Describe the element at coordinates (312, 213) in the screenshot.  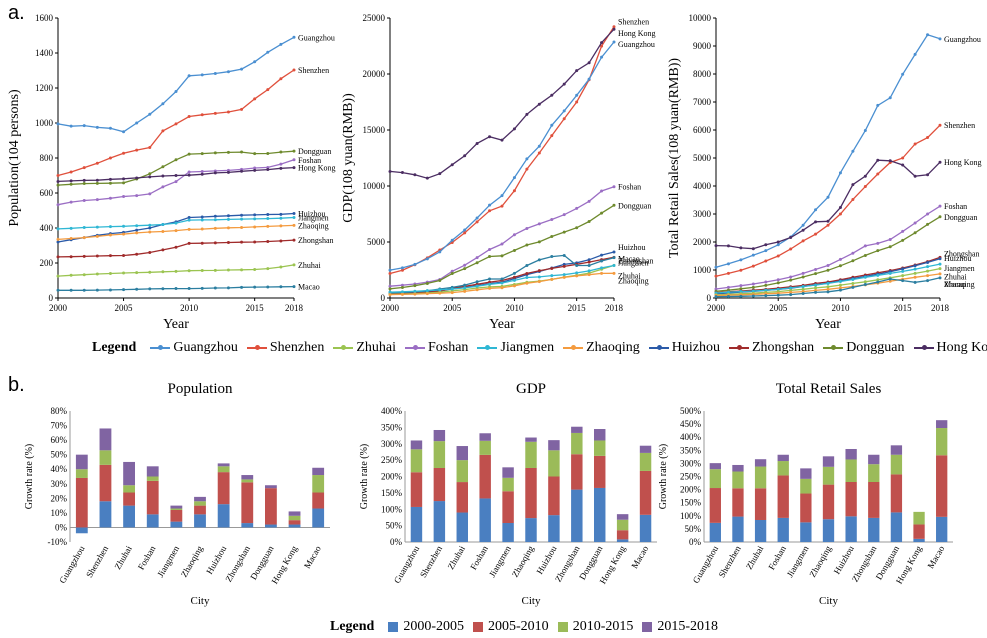
I see `series-end-label: Huizhou` at that location.